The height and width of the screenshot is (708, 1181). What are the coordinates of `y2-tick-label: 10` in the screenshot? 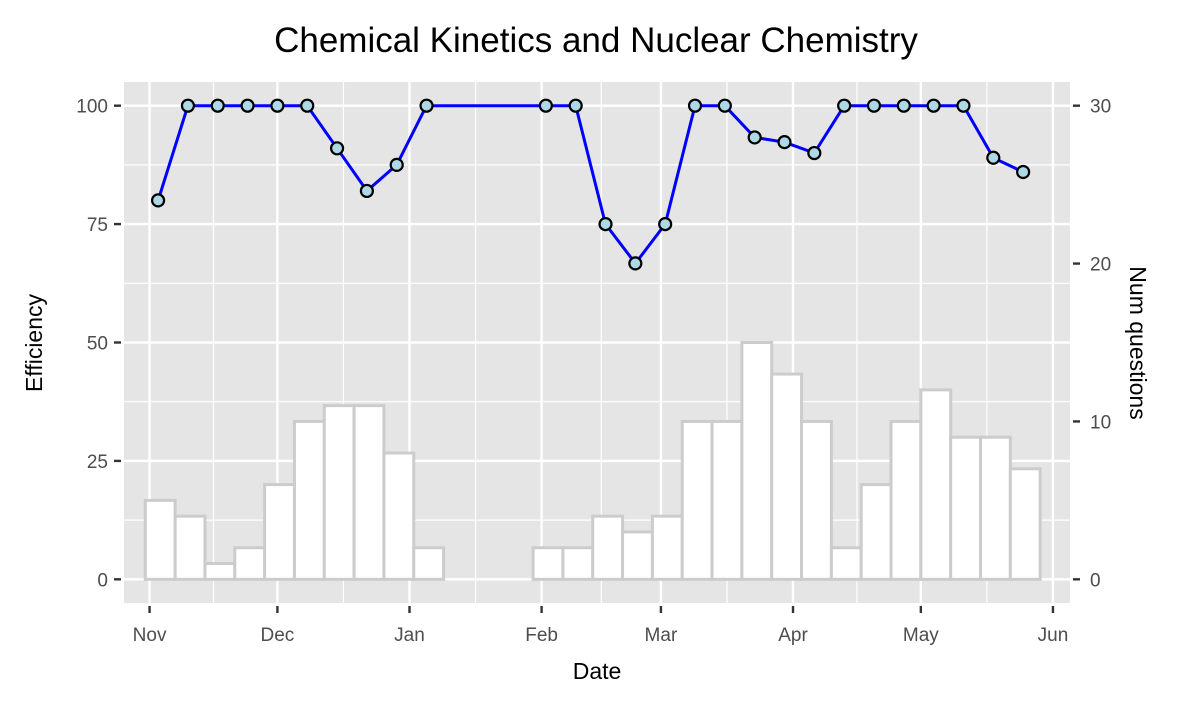 It's located at (1100, 422).